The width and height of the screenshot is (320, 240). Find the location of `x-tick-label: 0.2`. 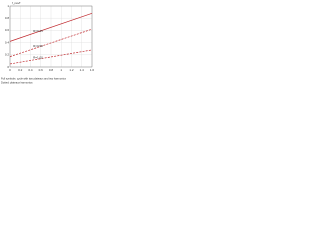

x-tick-label: 0.2 is located at coordinates (20, 70).